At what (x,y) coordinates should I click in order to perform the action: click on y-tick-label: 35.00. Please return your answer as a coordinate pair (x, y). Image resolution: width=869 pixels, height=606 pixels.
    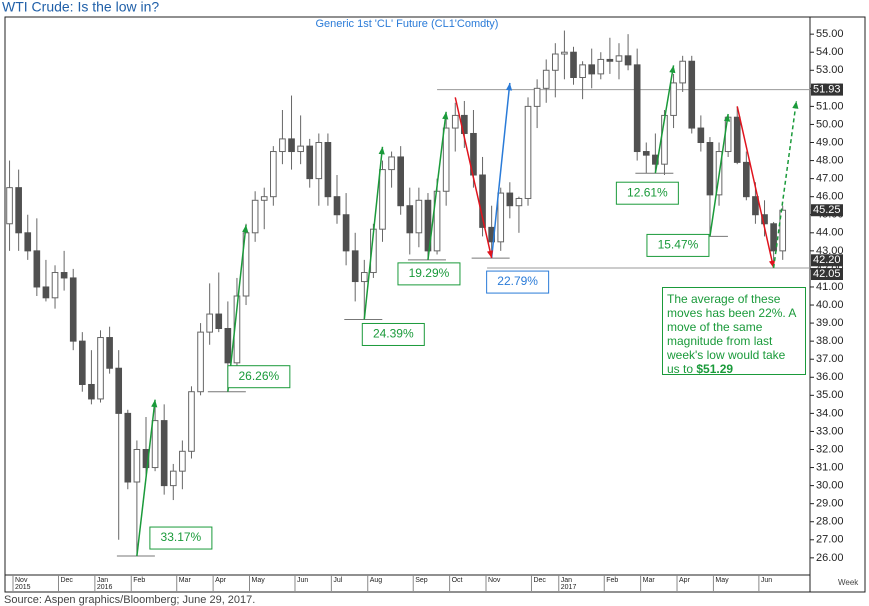
    Looking at the image, I should click on (830, 395).